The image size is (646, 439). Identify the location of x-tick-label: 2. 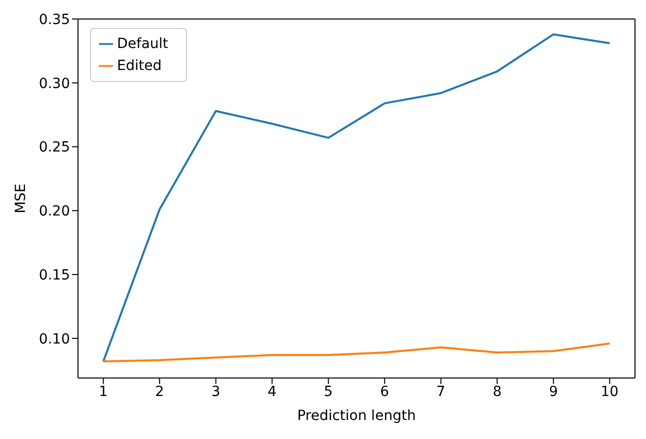
(159, 392).